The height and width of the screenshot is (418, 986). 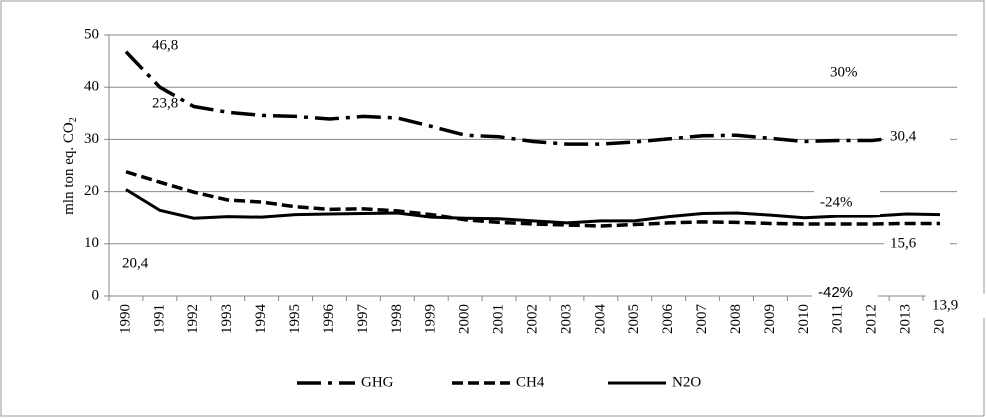 What do you see at coordinates (73, 119) in the screenshot?
I see `y-label-subscript: 2` at bounding box center [73, 119].